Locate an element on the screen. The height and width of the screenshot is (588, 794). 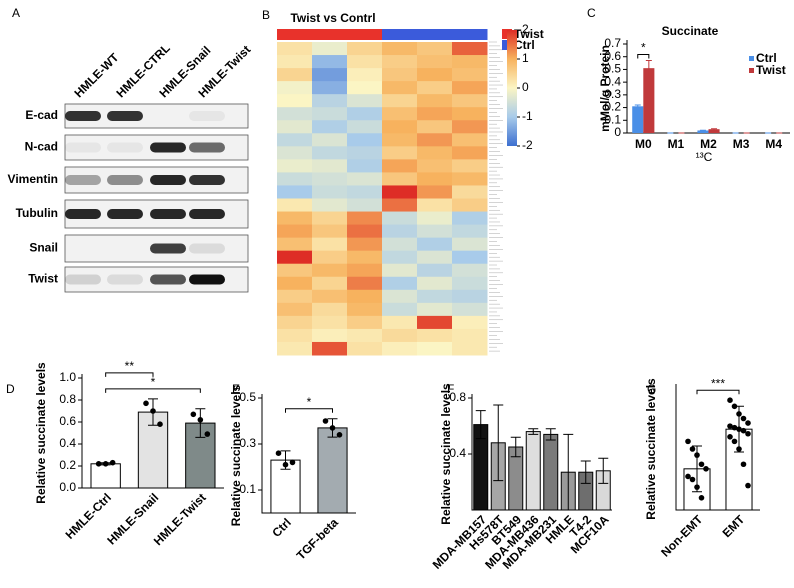
x-tick-label: HMLE-Ctrl is located at coordinates (88, 515).